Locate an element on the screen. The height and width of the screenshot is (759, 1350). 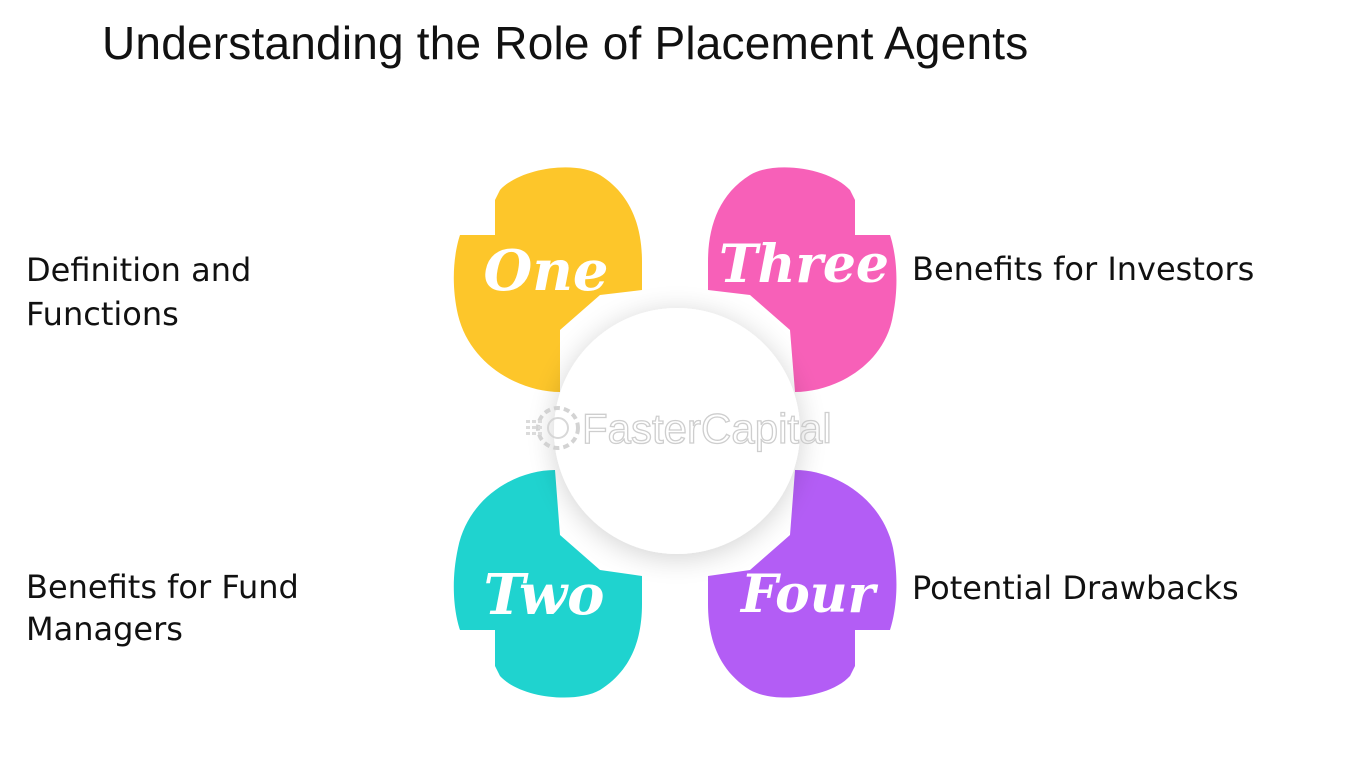
label-one: Definition and Functions is located at coordinates (139, 292).